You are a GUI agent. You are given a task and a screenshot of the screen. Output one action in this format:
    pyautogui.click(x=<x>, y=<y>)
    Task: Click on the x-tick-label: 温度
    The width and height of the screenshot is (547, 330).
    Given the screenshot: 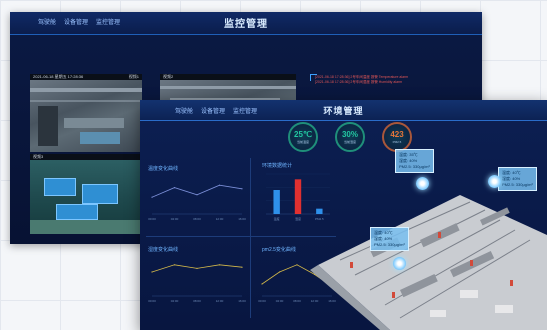 What is the action you would take?
    pyautogui.click(x=277, y=218)
    